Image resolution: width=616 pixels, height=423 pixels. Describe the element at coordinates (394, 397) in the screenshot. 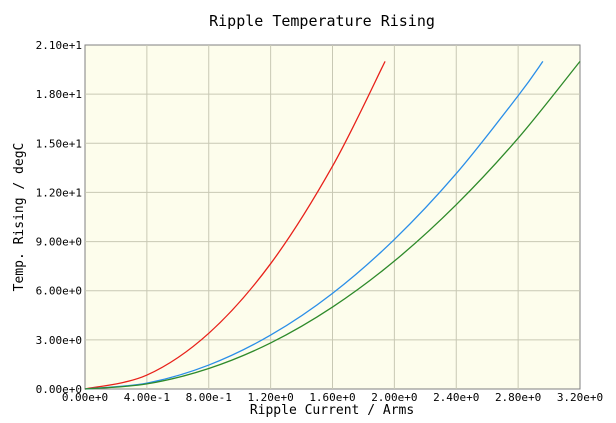

I see `x-tick-label: 2.00e+0` at that location.